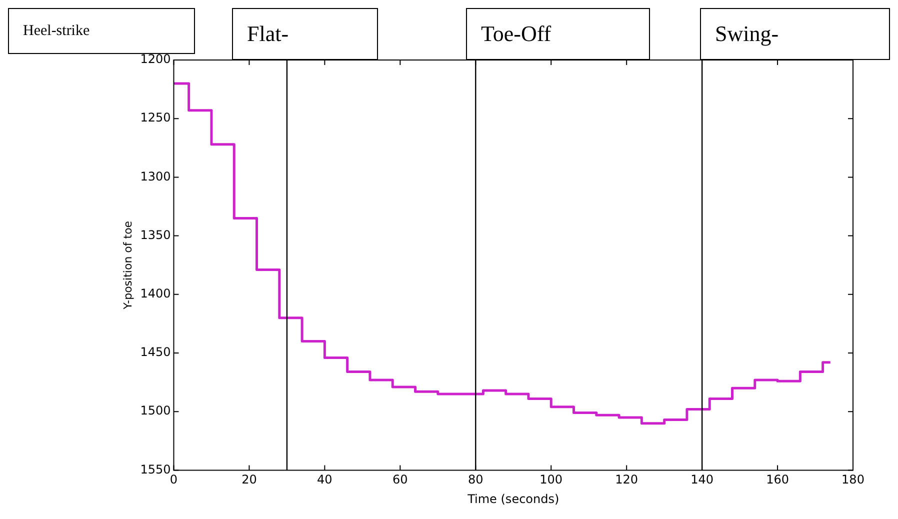  What do you see at coordinates (626, 479) in the screenshot?
I see `x-tick-label: 120` at bounding box center [626, 479].